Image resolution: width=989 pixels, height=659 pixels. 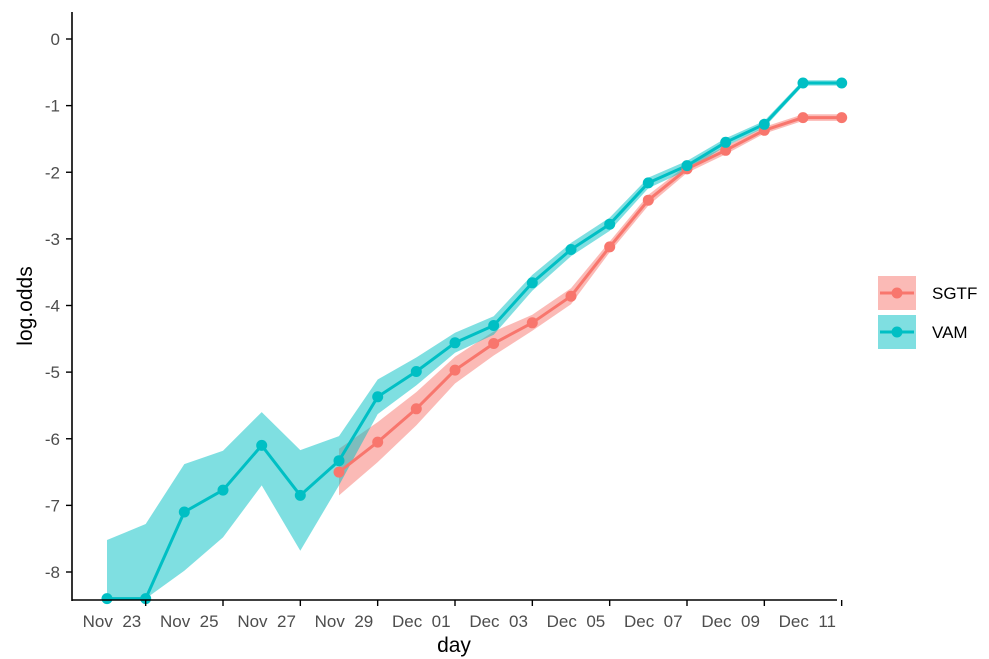 I want to click on y-tick-label: -8, so click(x=52, y=572).